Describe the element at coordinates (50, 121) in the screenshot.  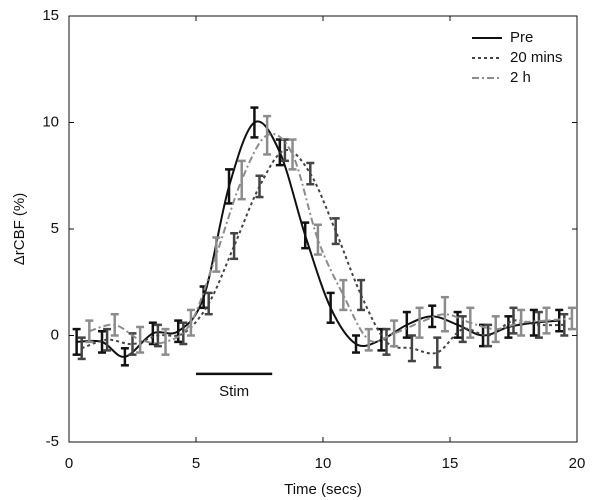
I see `y-tick-label: 10` at that location.